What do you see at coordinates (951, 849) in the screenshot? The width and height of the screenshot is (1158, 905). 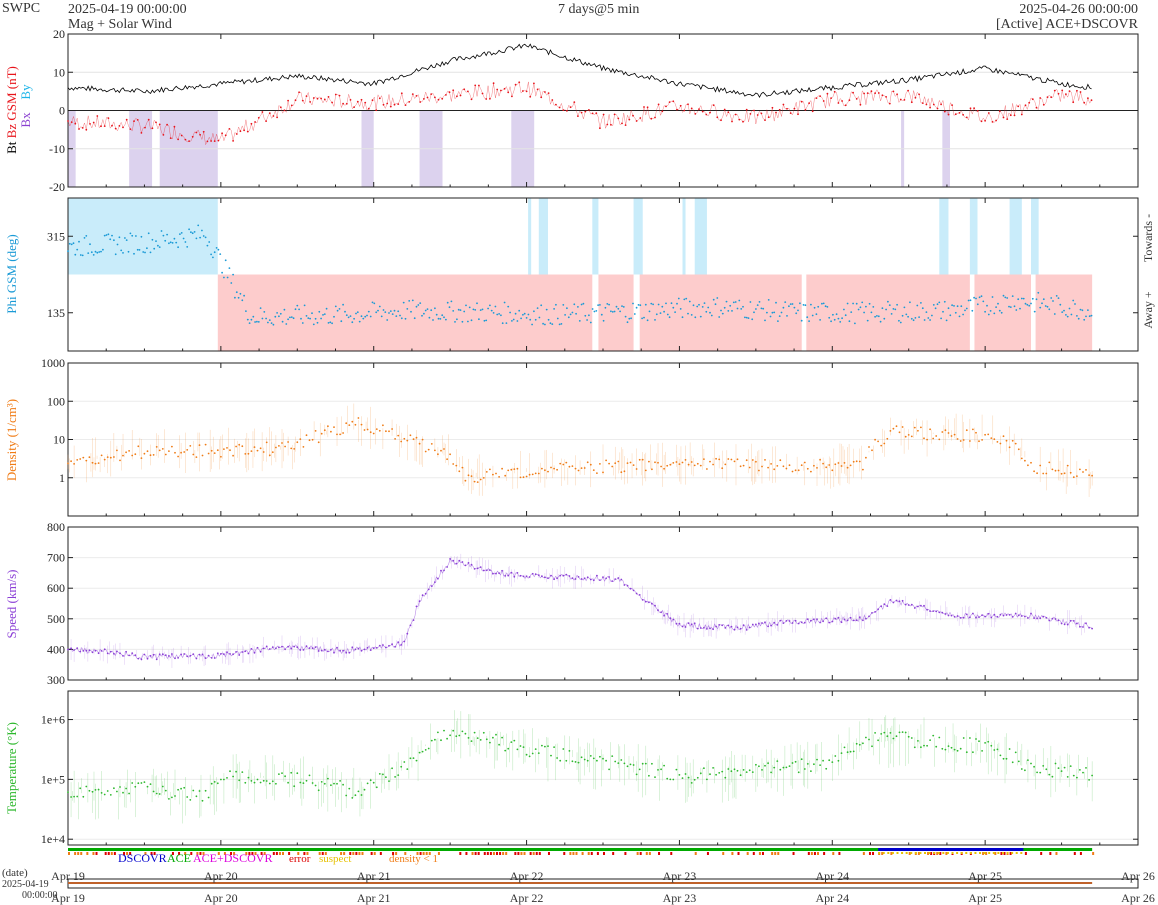 I see `status-dscovr-bar` at bounding box center [951, 849].